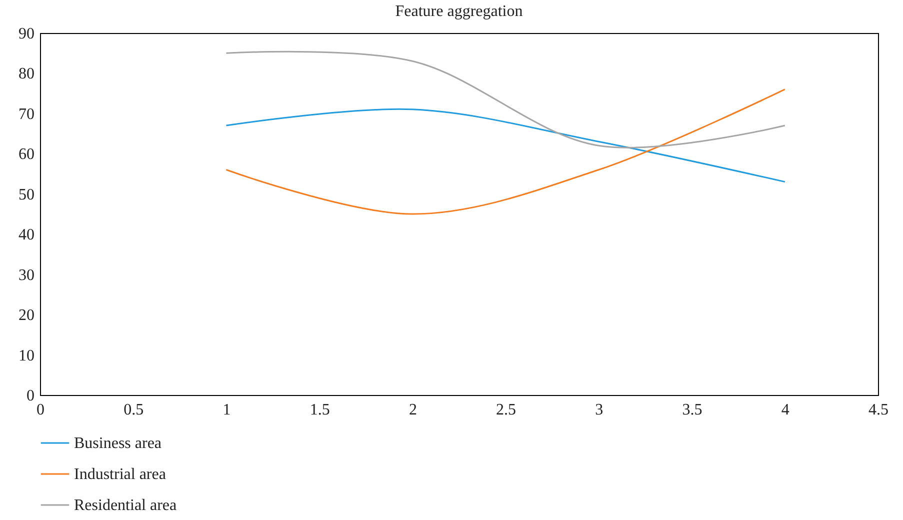 This screenshot has height=520, width=903. Describe the element at coordinates (26, 155) in the screenshot. I see `y-tick-label: 60` at that location.